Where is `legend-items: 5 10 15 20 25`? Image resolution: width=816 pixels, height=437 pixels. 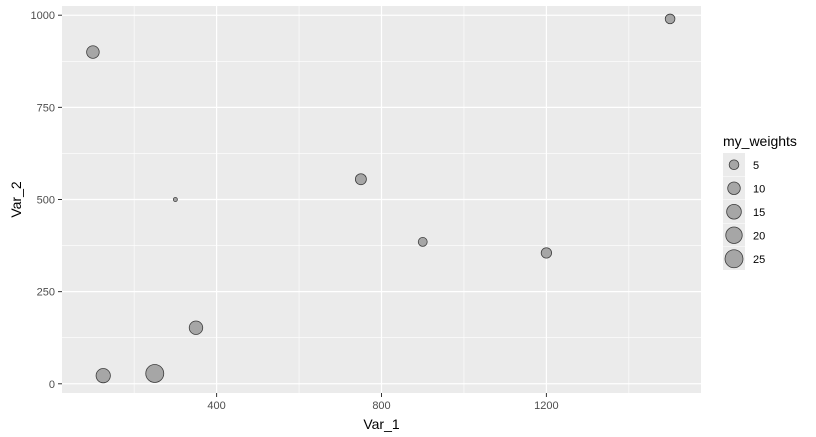 legend-items: 5 10 15 20 25 is located at coordinates (744, 211).